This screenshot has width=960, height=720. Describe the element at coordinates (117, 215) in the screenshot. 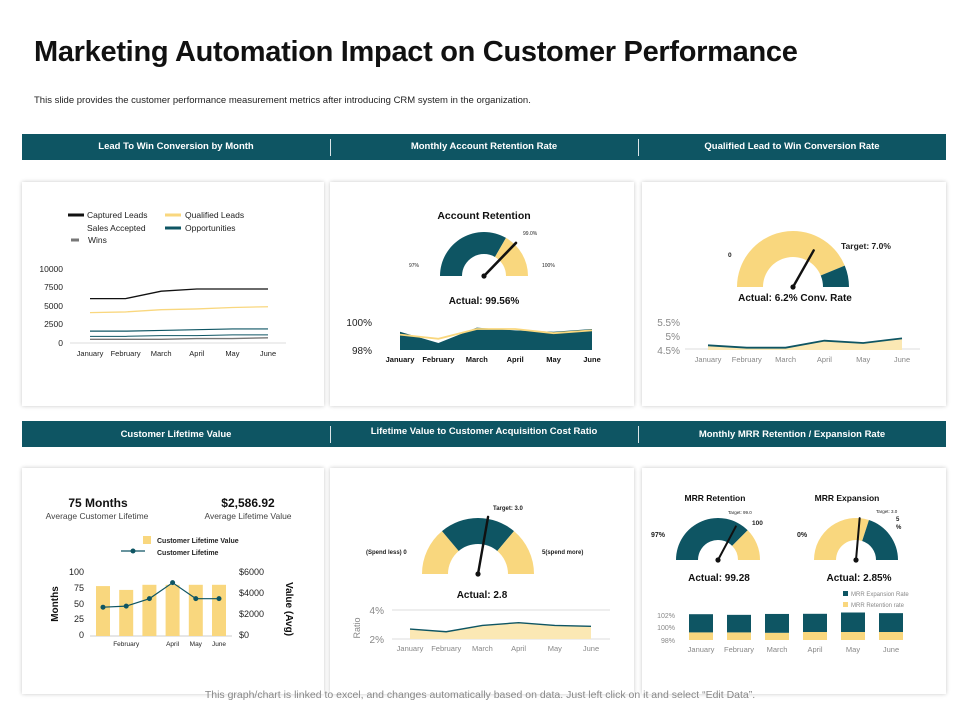

I see `legend-label-captured: Captured Leads` at that location.